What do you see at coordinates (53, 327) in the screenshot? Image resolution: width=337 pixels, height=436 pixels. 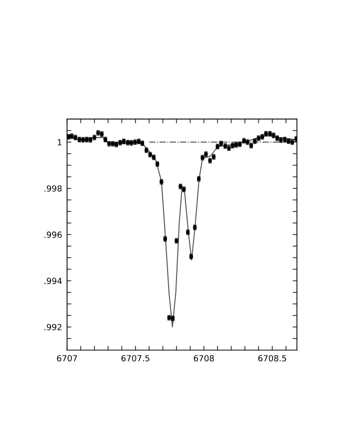 I see `y-tick-label: .992` at bounding box center [53, 327].